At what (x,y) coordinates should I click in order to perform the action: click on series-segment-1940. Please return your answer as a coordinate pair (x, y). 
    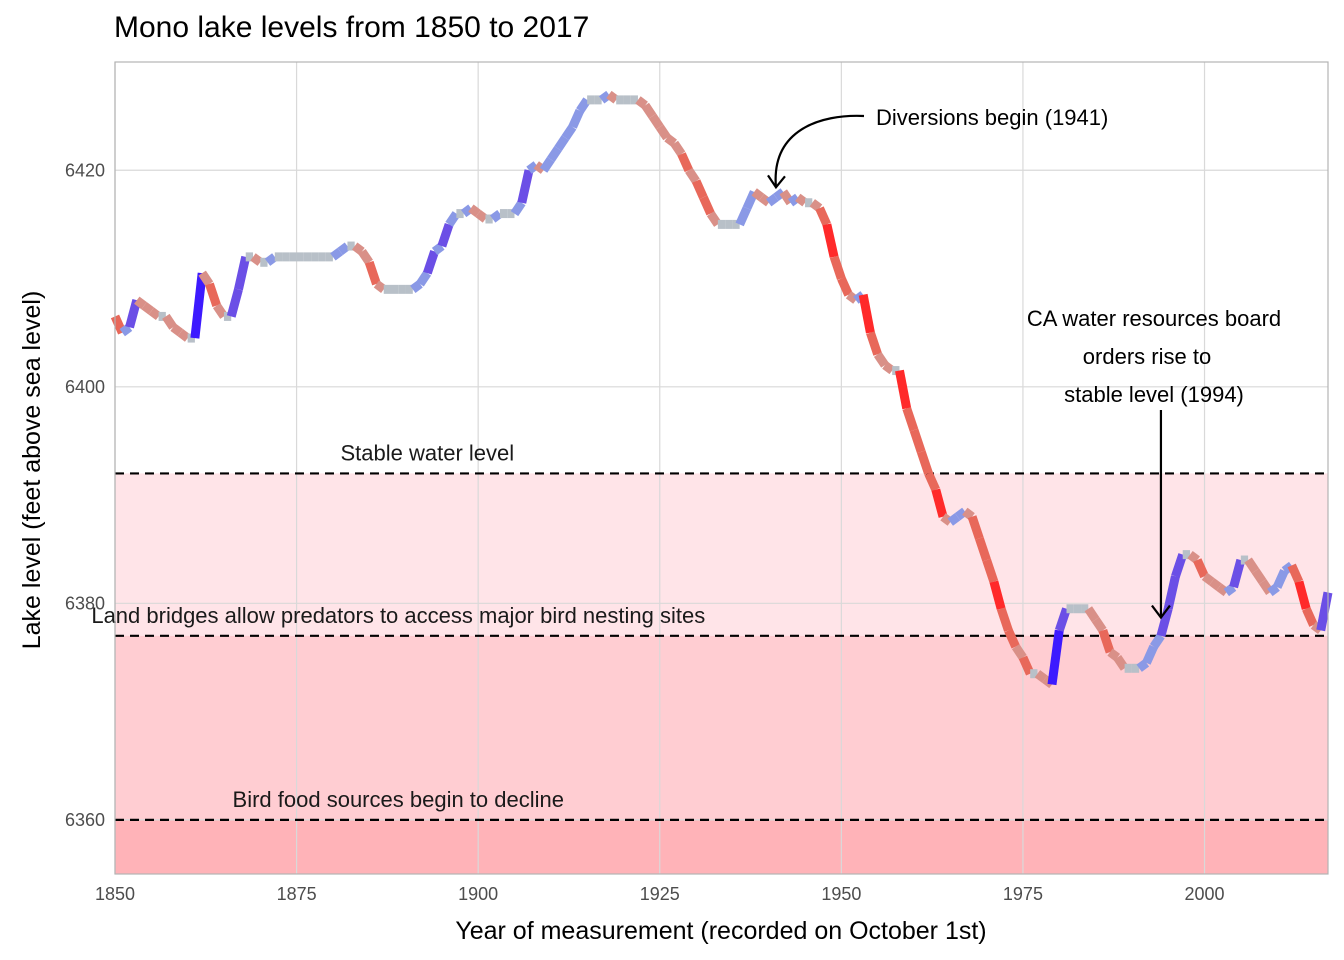
    Looking at the image, I should click on (772, 200).